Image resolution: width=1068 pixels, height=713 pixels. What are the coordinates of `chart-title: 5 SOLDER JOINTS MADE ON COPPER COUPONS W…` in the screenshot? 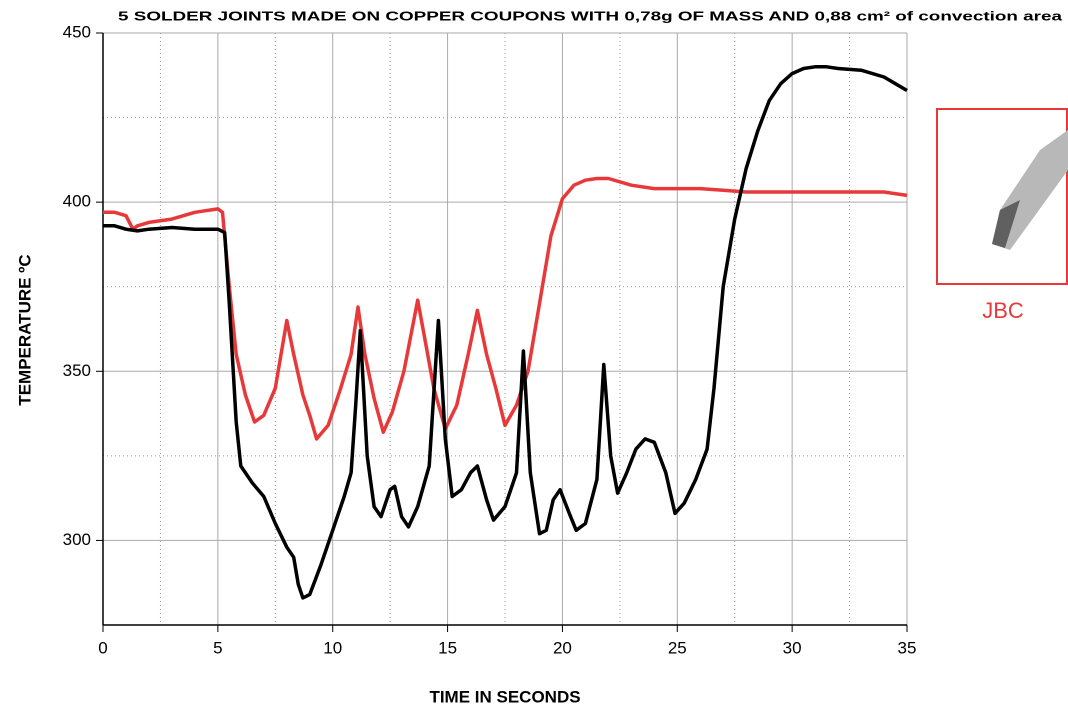 It's located at (590, 15).